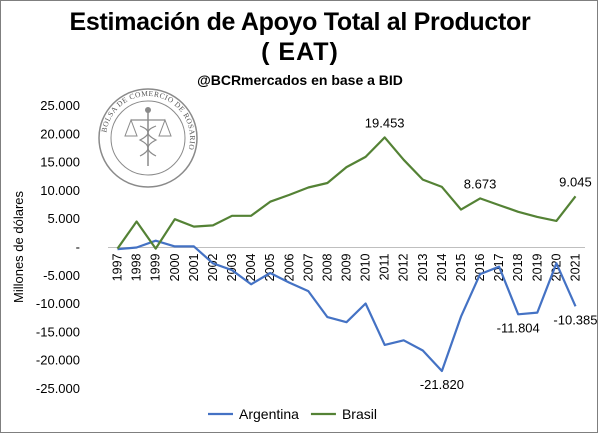  I want to click on x-tick-label: 2012, so click(404, 267).